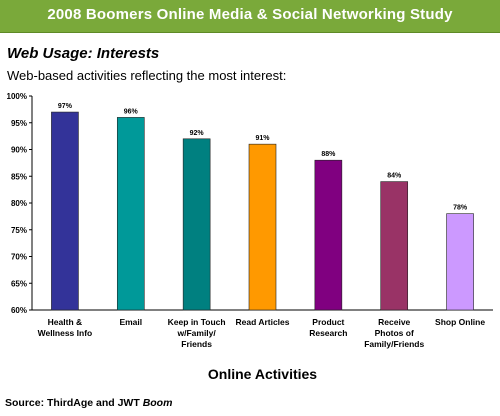 The height and width of the screenshot is (416, 500). What do you see at coordinates (65, 106) in the screenshot?
I see `bar-value-label: 97%` at bounding box center [65, 106].